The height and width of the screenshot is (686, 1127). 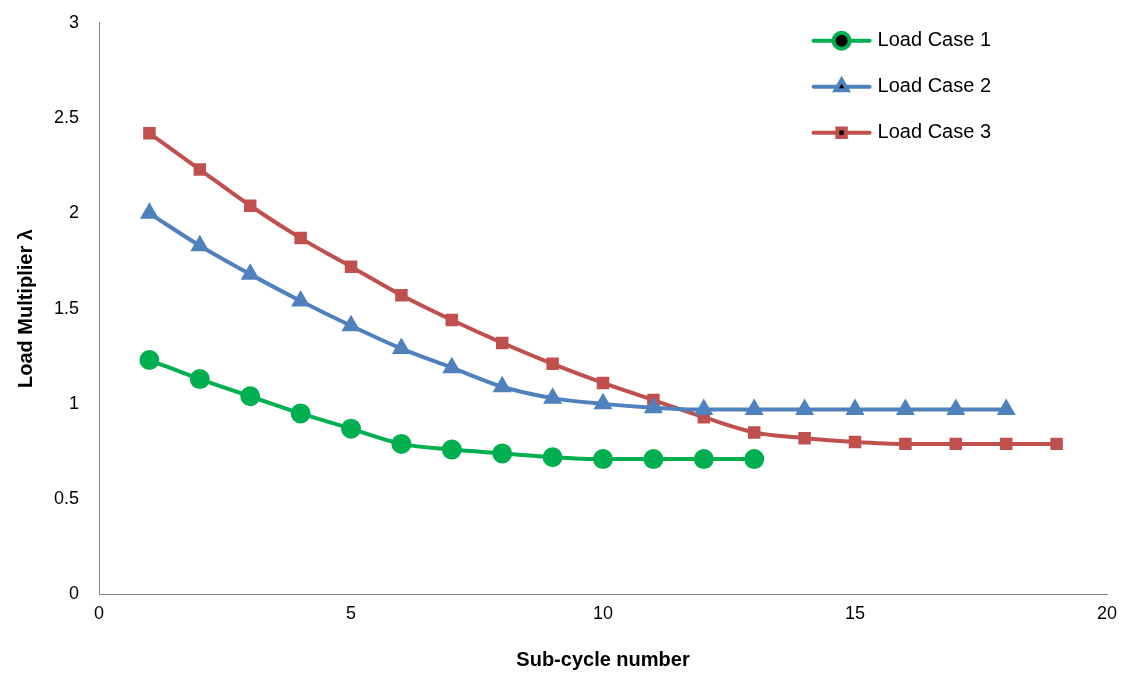 What do you see at coordinates (66, 307) in the screenshot?
I see `y-tick-label: 1.5` at bounding box center [66, 307].